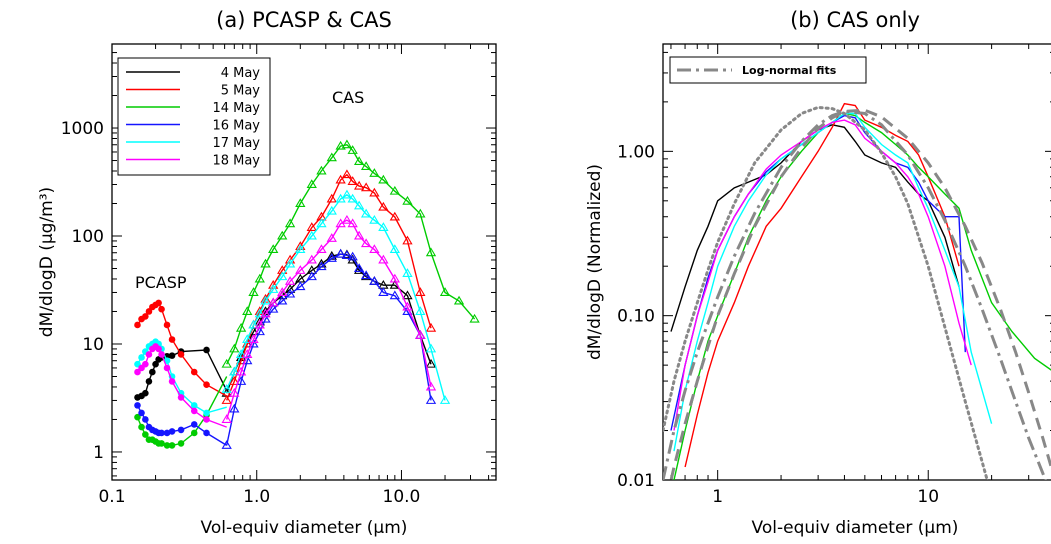  What do you see at coordinates (855, 20) in the screenshot?
I see `panel-b-title: (b) CAS only` at bounding box center [855, 20].